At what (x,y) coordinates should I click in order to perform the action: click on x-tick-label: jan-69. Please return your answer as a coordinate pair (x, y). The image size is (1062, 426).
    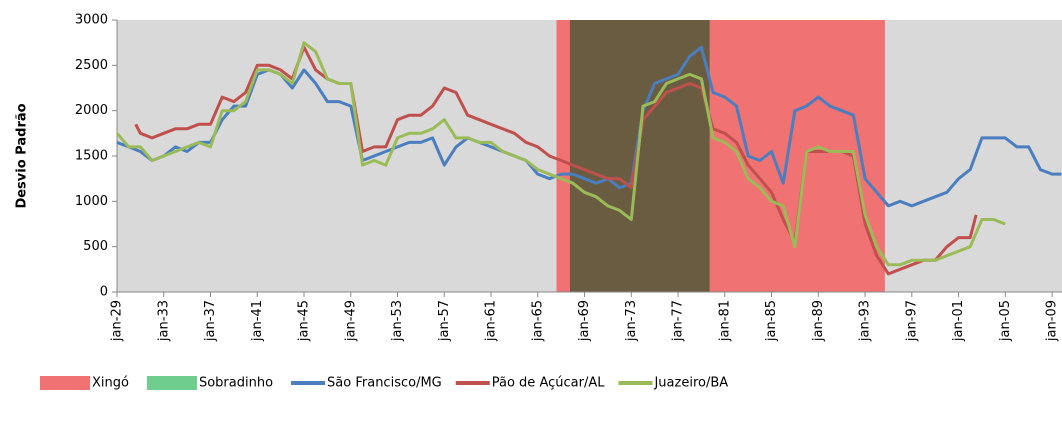
    Looking at the image, I should click on (584, 321).